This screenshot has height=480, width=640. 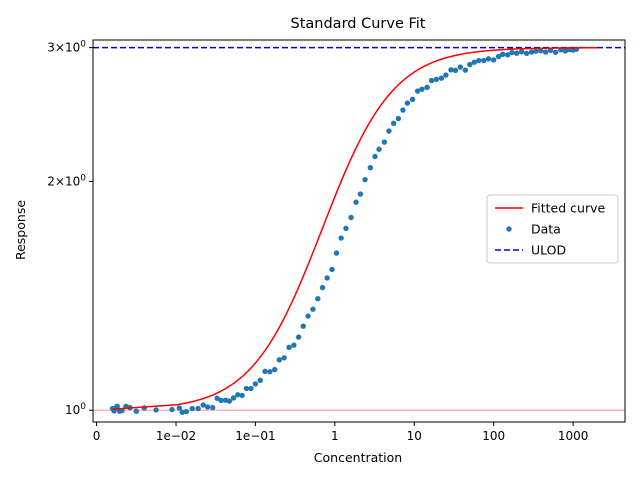 What do you see at coordinates (176, 436) in the screenshot?
I see `x-tick-label-1: 1e−02` at bounding box center [176, 436].